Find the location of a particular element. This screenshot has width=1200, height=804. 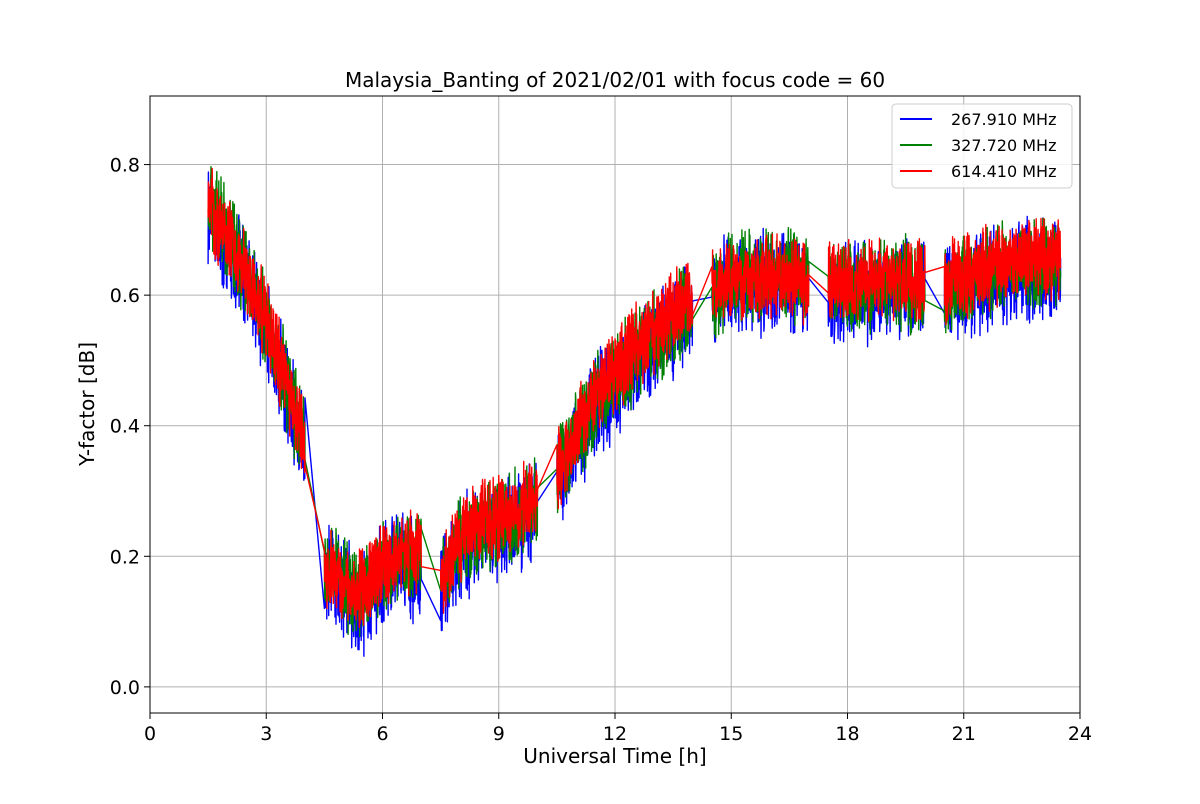

y-axis-title: Y-factor [dB] is located at coordinates (87, 404).